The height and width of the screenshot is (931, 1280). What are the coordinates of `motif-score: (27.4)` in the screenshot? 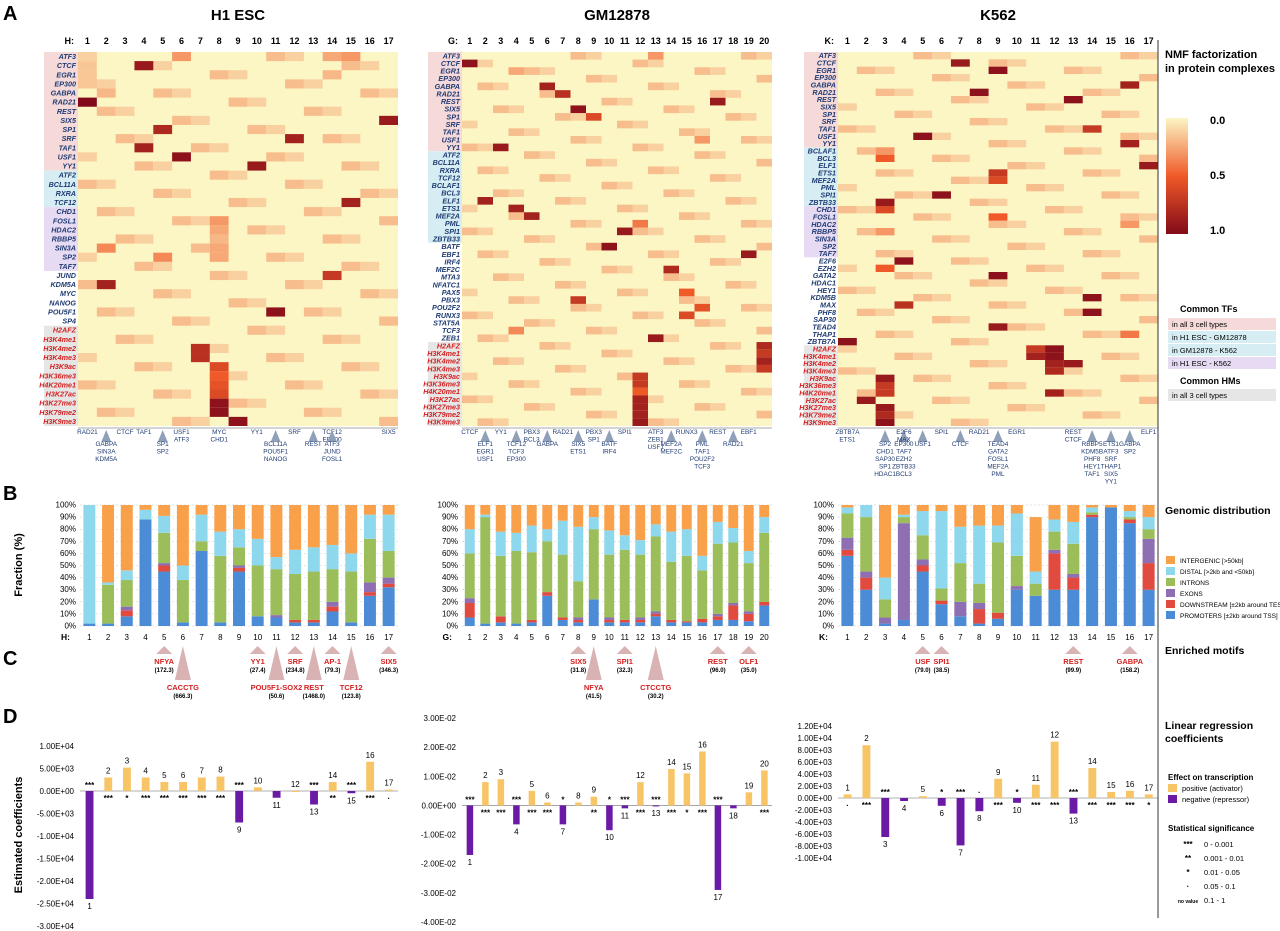 It's located at (258, 671).